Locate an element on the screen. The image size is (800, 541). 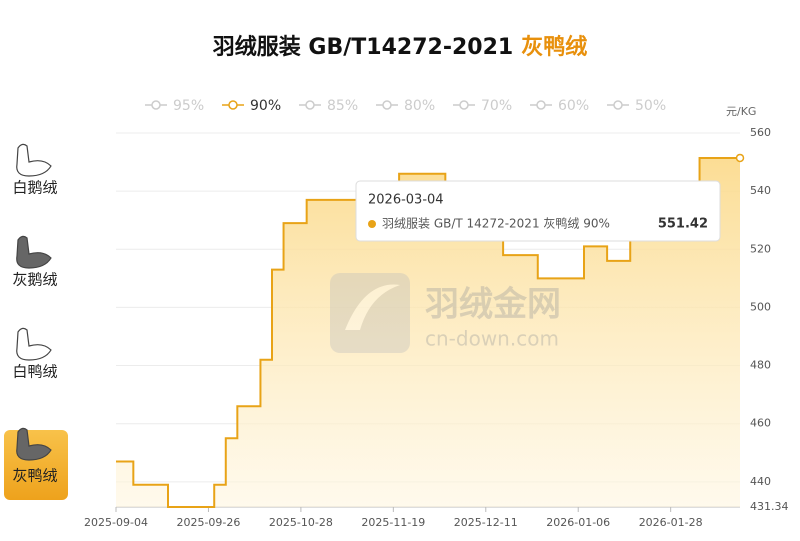
sidebar-item: 灰鸭绒 is located at coordinates (36, 463).